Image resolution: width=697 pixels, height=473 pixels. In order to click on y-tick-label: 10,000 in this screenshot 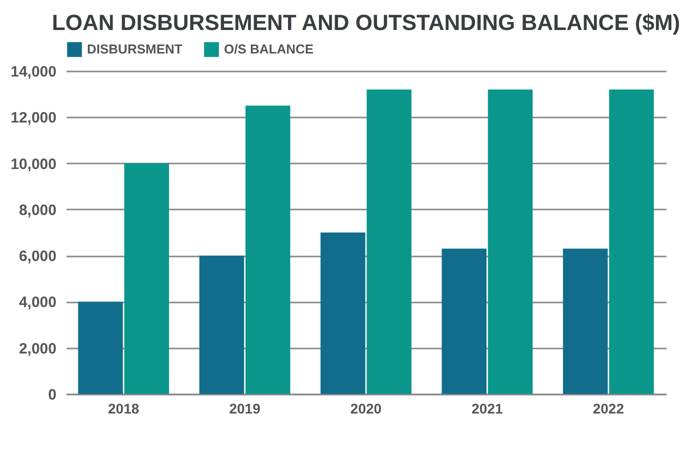, I will do `click(33, 164)`.